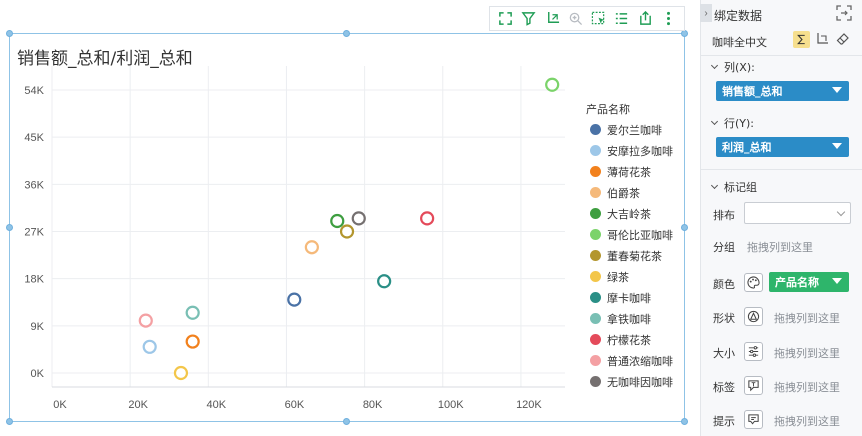  What do you see at coordinates (684, 421) in the screenshot?
I see `resize-handle-br` at bounding box center [684, 421].